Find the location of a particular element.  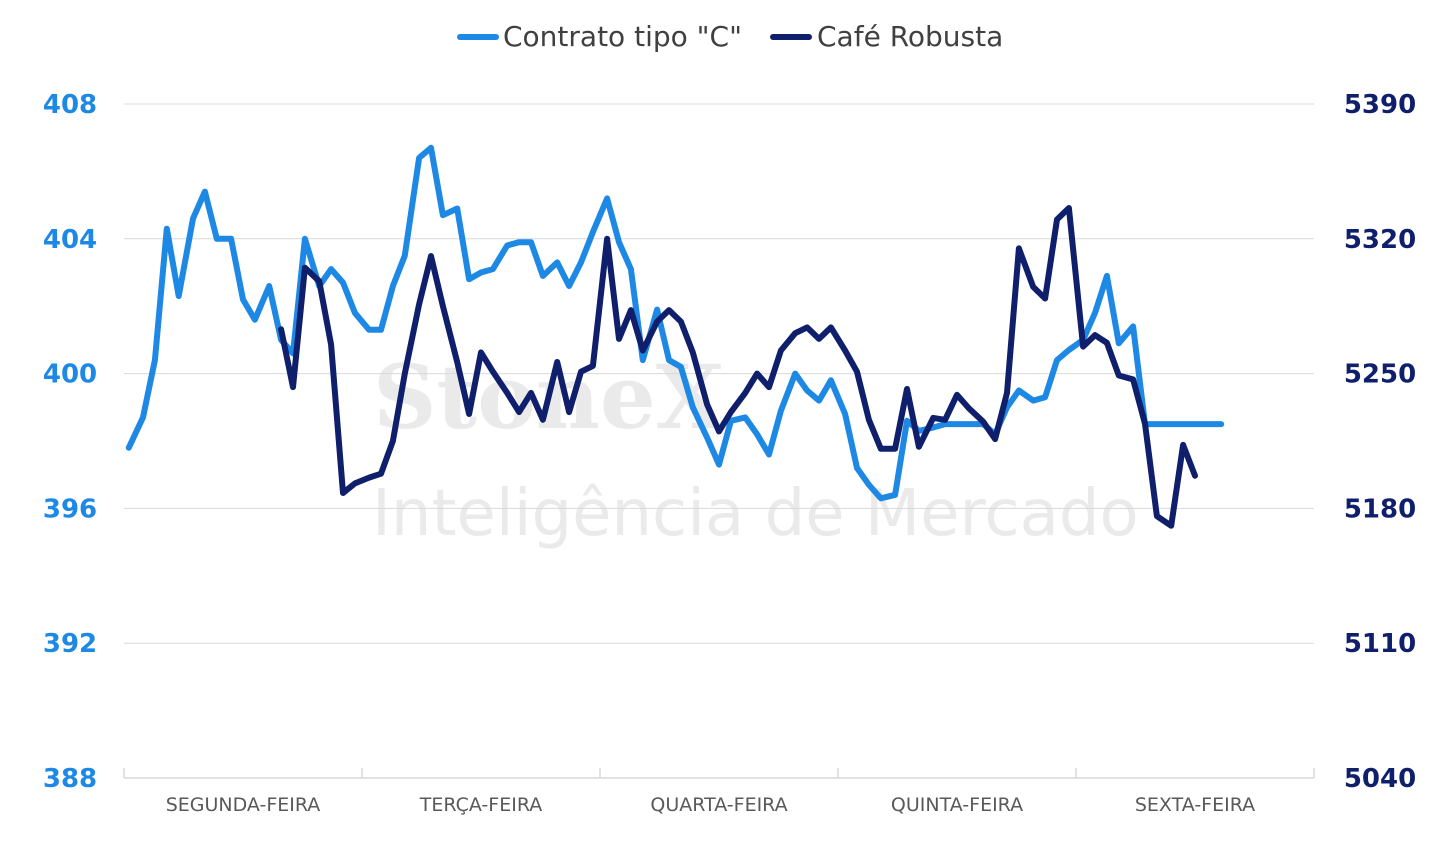

y-left-tick-label: 408 is located at coordinates (70, 105).